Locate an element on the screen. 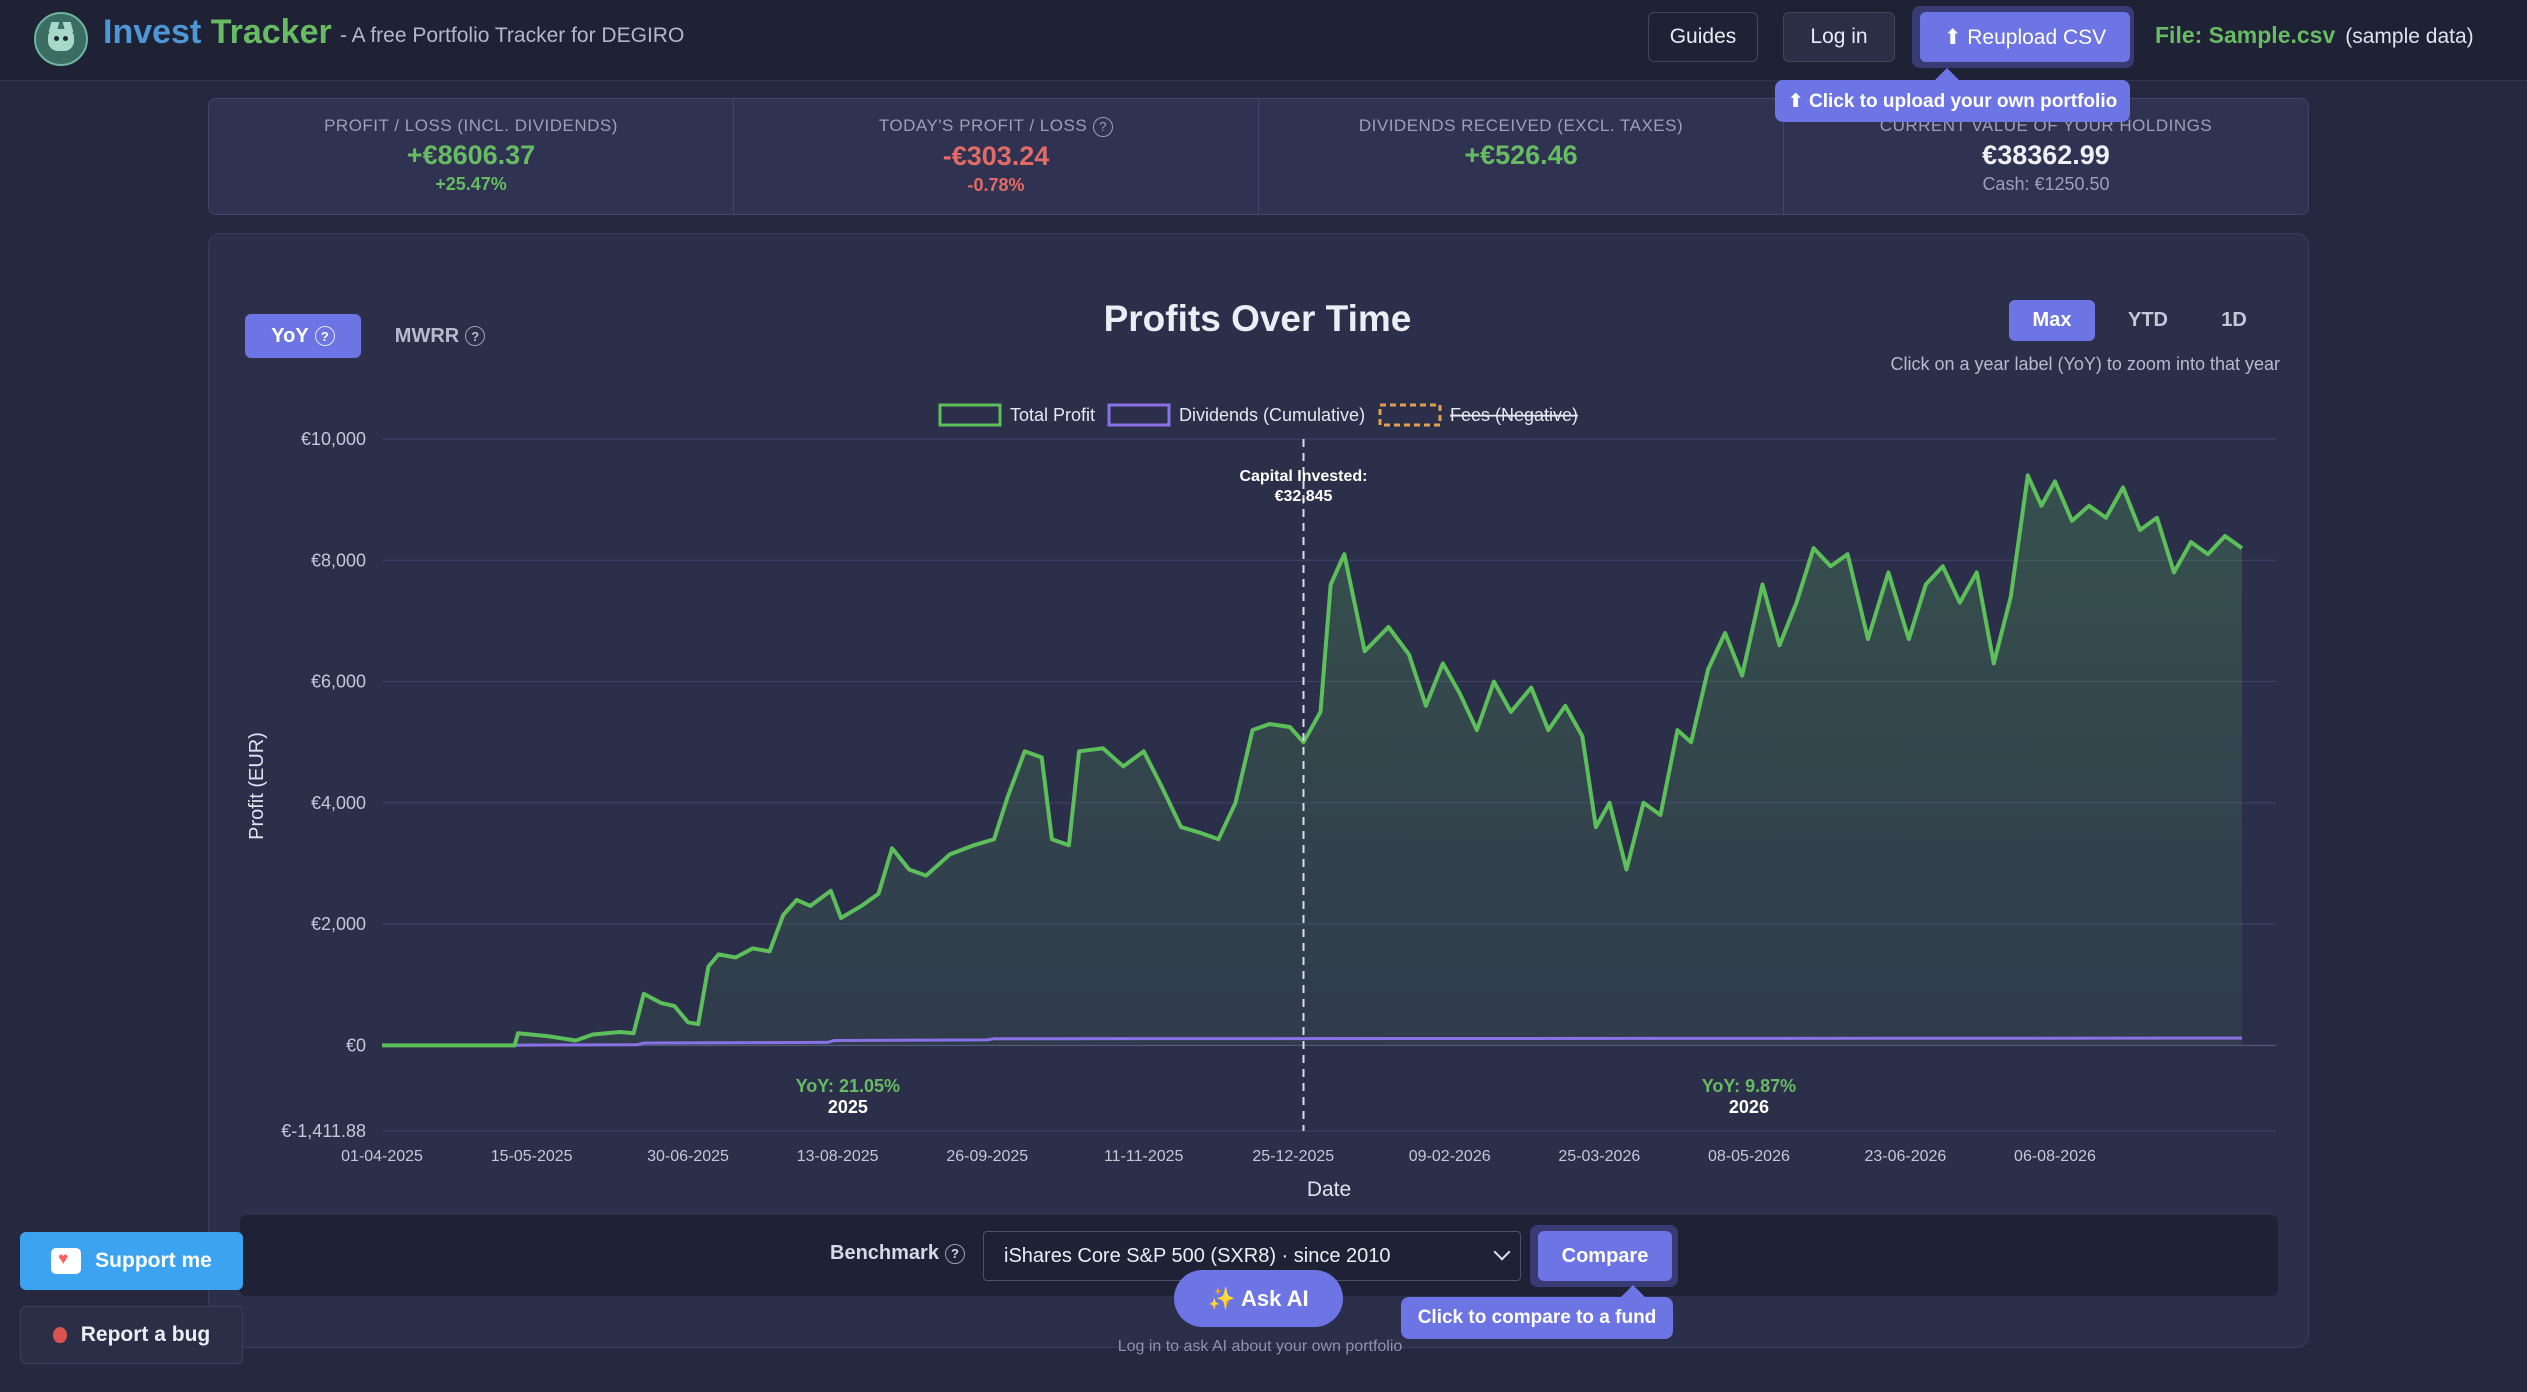 This screenshot has height=1392, width=2527. tagline: - A free Portfolio Tracker for DEGIRO is located at coordinates (512, 35).